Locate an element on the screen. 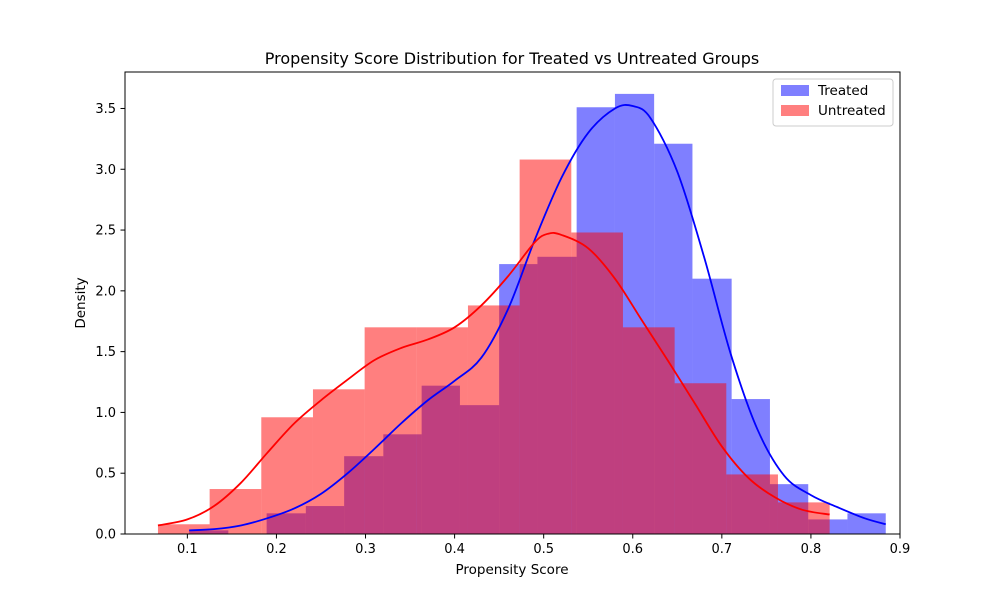 The height and width of the screenshot is (600, 1000). y-axis: 0.0 0.5 1.0 1.5 2.0 2.5 3.0 3.5 is located at coordinates (110, 322).